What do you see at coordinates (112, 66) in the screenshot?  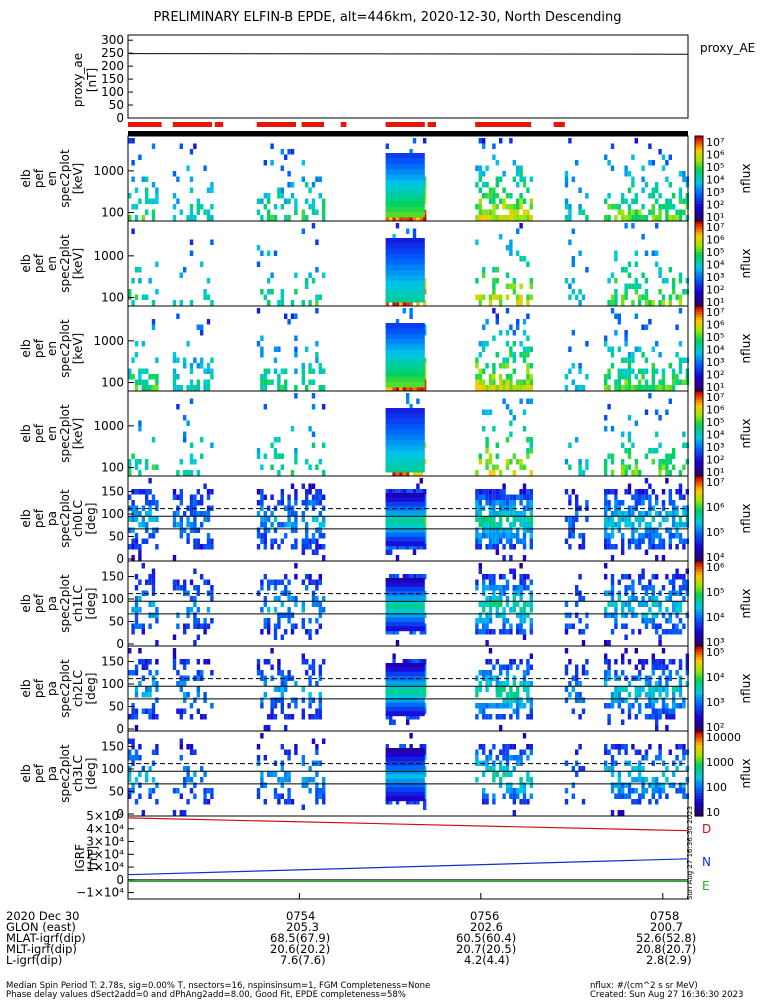 I see `proxy-ae-tick-label: 200` at bounding box center [112, 66].